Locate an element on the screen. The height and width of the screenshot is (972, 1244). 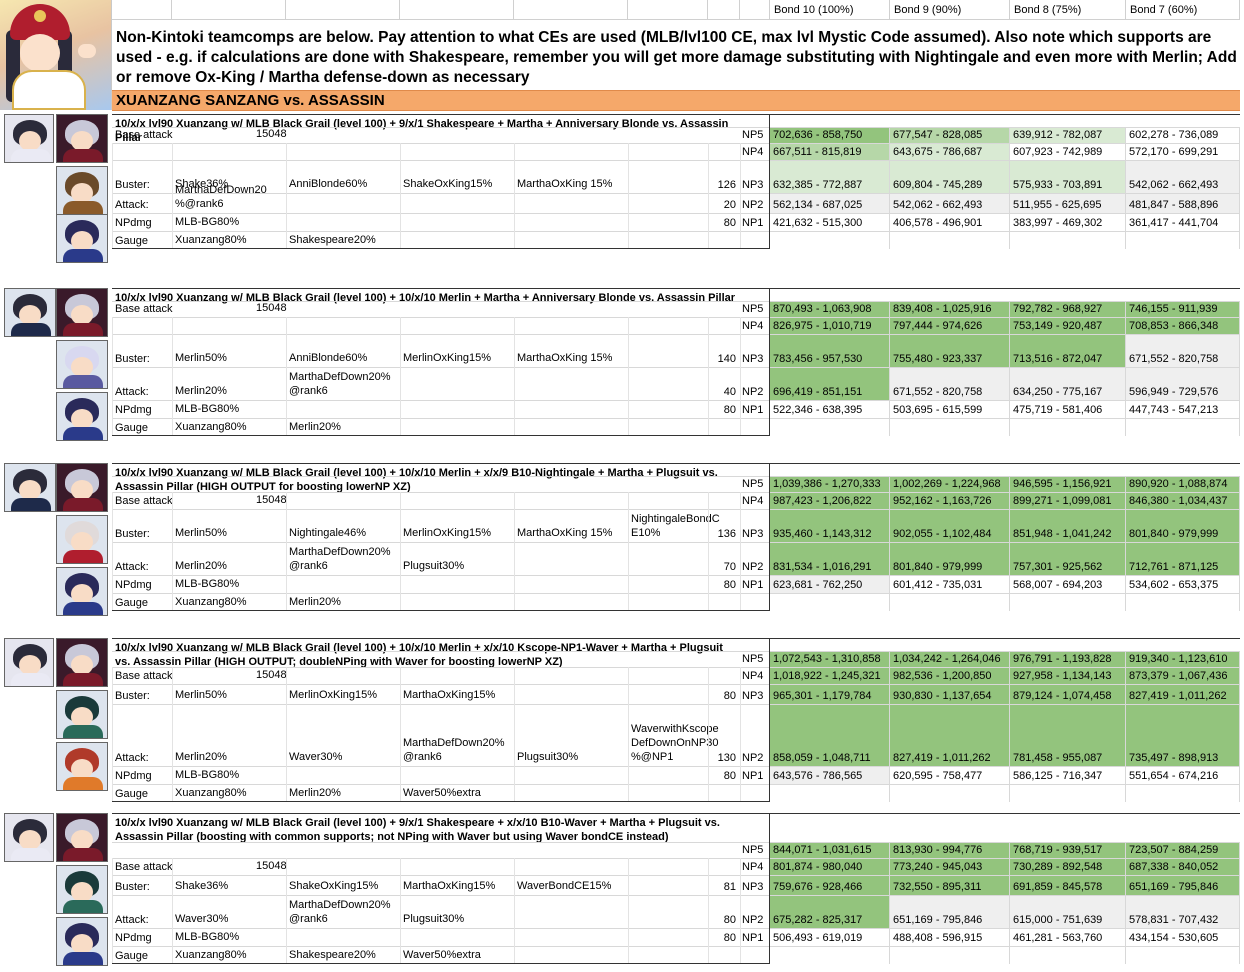
damage-range: 773,240 - 945,043 is located at coordinates (938, 867).